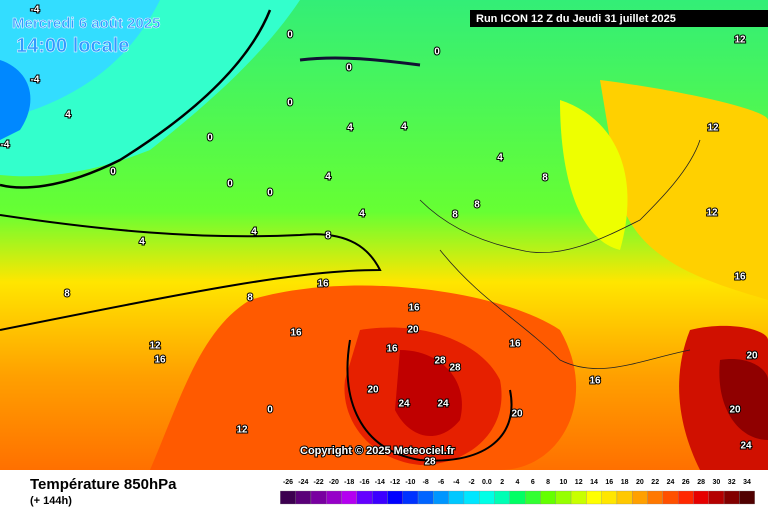 The image size is (768, 517). What do you see at coordinates (288, 482) in the screenshot?
I see `legend-label: -26` at bounding box center [288, 482].